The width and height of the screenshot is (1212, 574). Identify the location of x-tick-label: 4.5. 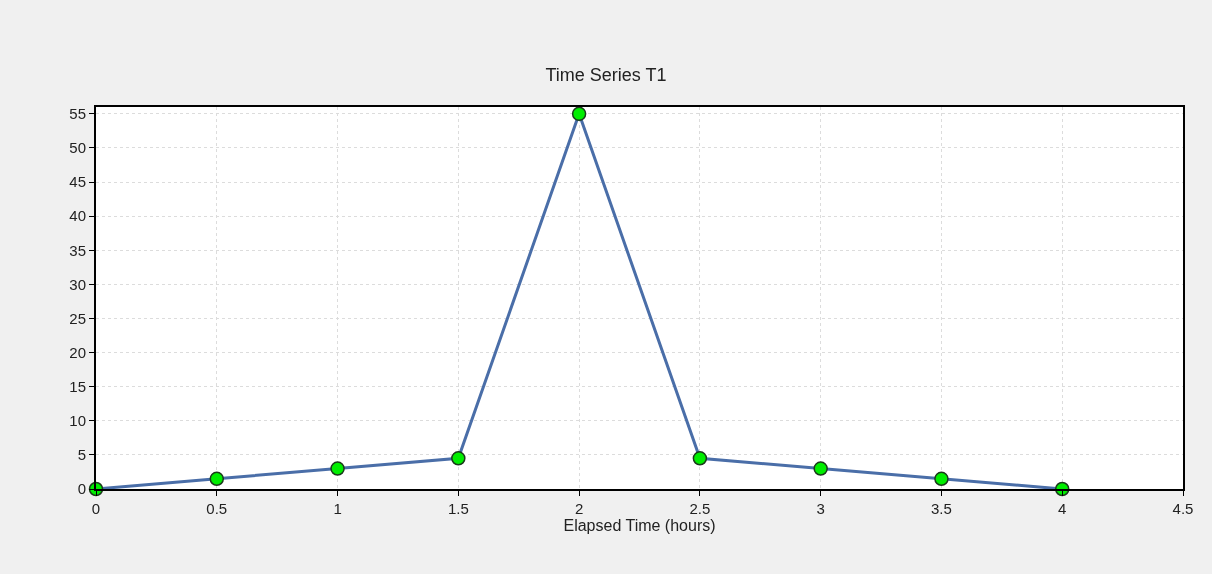
(1183, 508).